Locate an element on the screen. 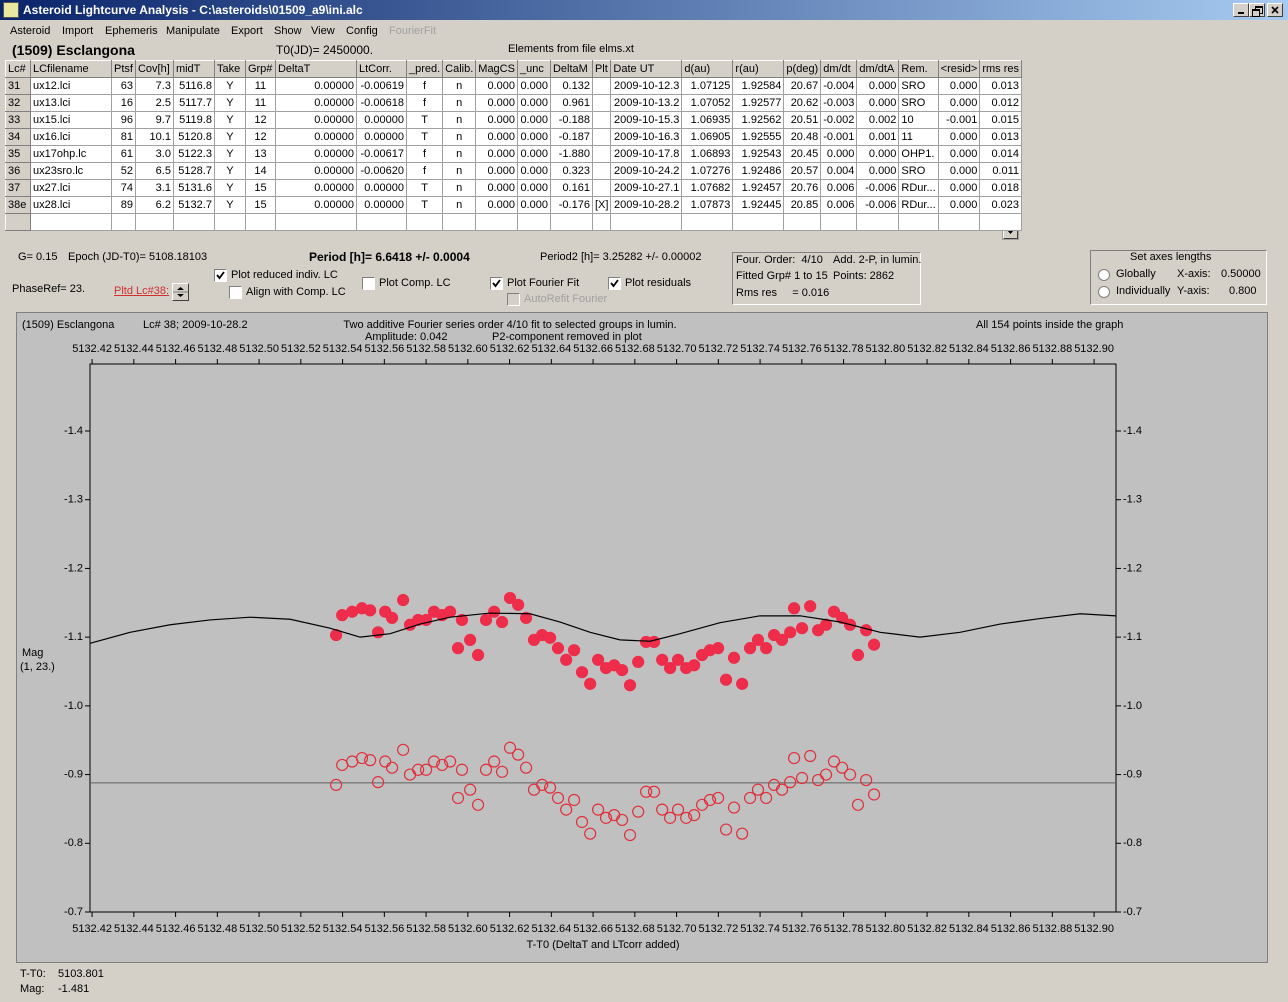 The image size is (1288, 1002). table-cell: 9.7 is located at coordinates (154, 120).